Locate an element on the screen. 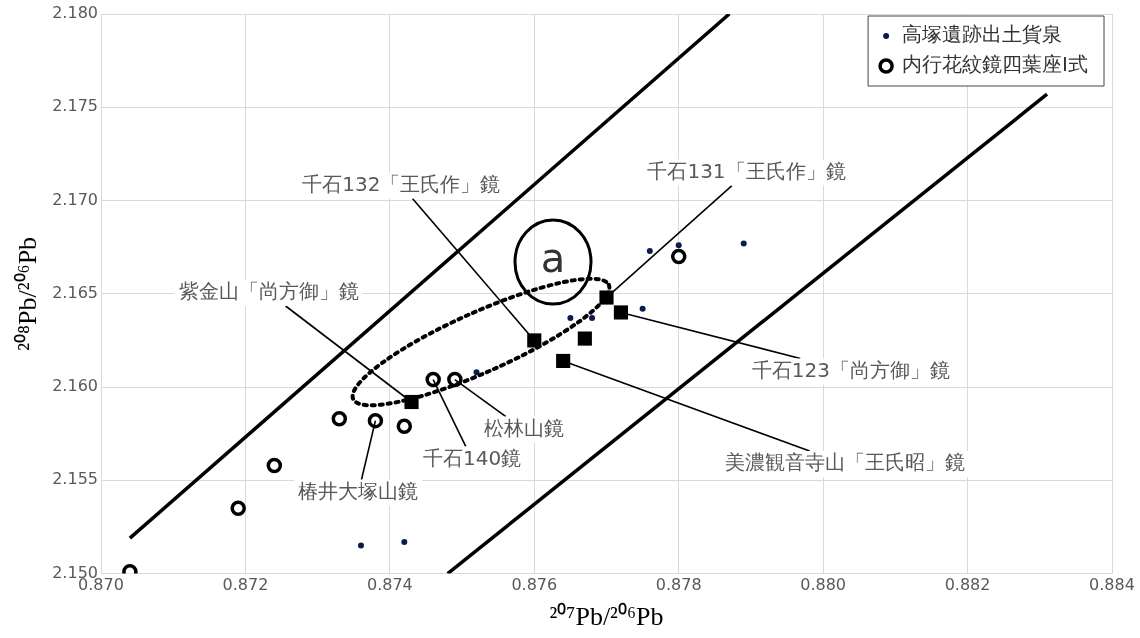 The height and width of the screenshot is (638, 1140). x-tick-label: 0.882 is located at coordinates (967, 585).